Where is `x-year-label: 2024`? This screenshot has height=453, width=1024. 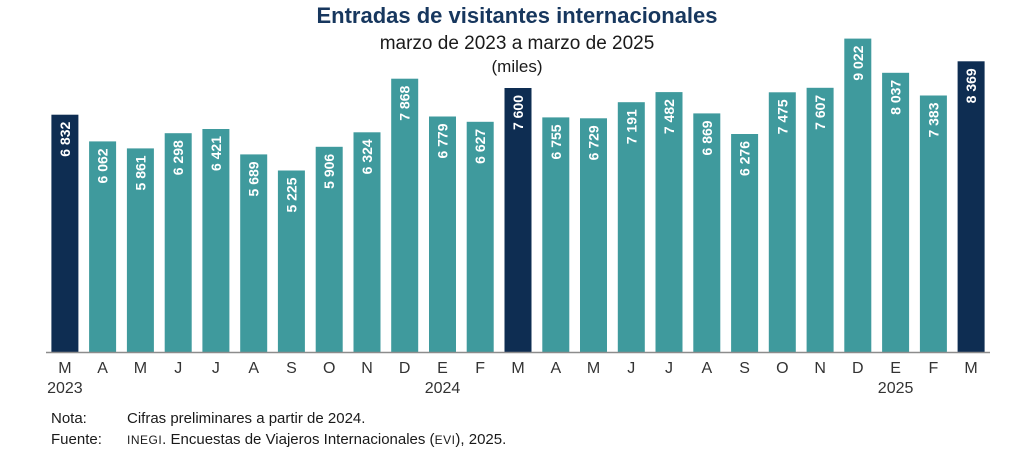
x-year-label: 2024 is located at coordinates (443, 388).